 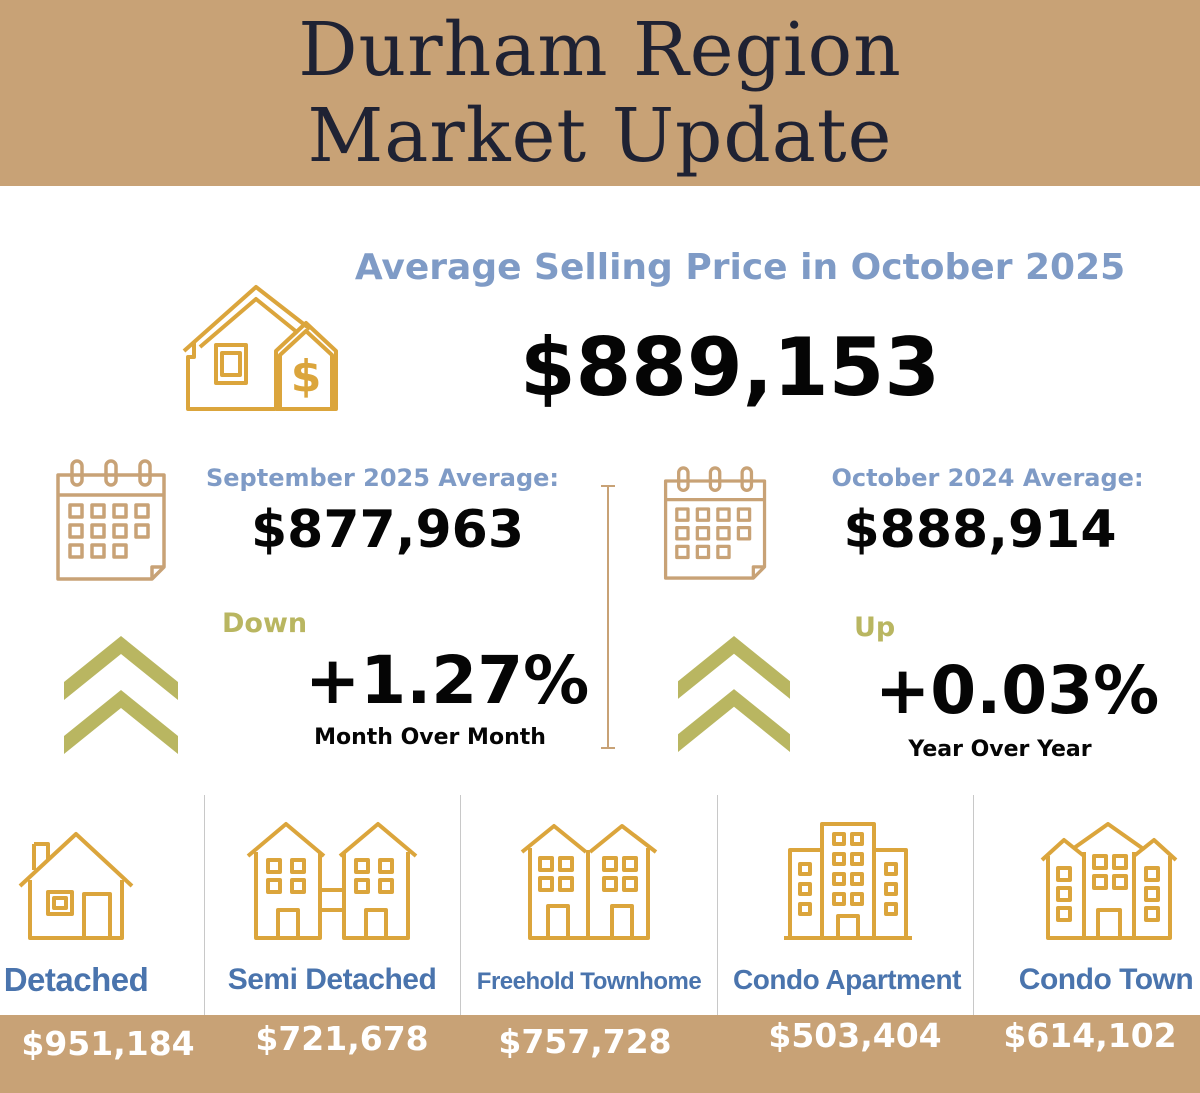 I want to click on category-price-semi-detached: $721,678, so click(x=342, y=1038).